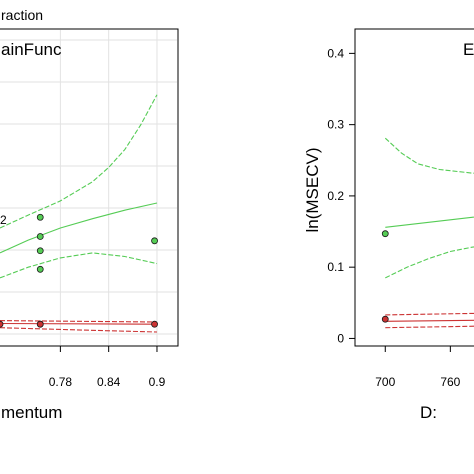 The image size is (474, 474). Describe the element at coordinates (31, 412) in the screenshot. I see `left-x-axis-label: mentum` at that location.